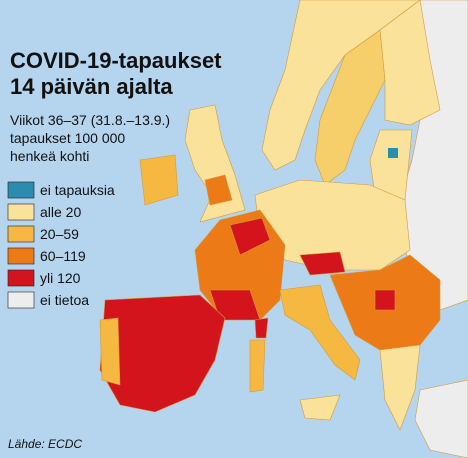 This screenshot has width=468, height=458. Describe the element at coordinates (320, 407) in the screenshot. I see `sicily` at that location.